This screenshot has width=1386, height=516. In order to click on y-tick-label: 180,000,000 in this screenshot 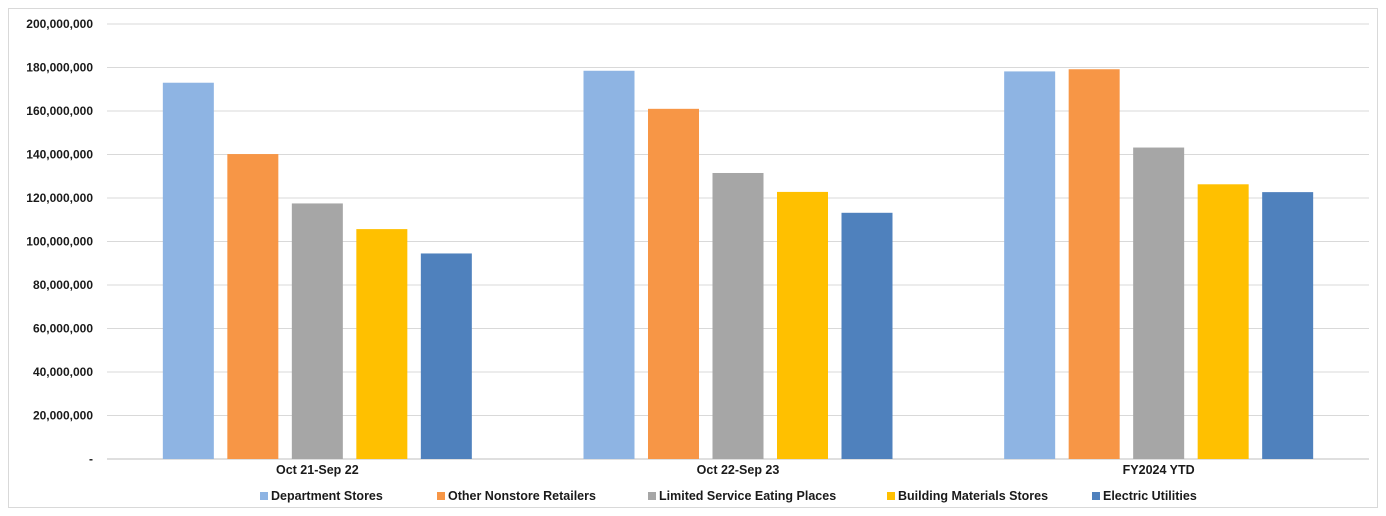, I will do `click(59, 68)`.